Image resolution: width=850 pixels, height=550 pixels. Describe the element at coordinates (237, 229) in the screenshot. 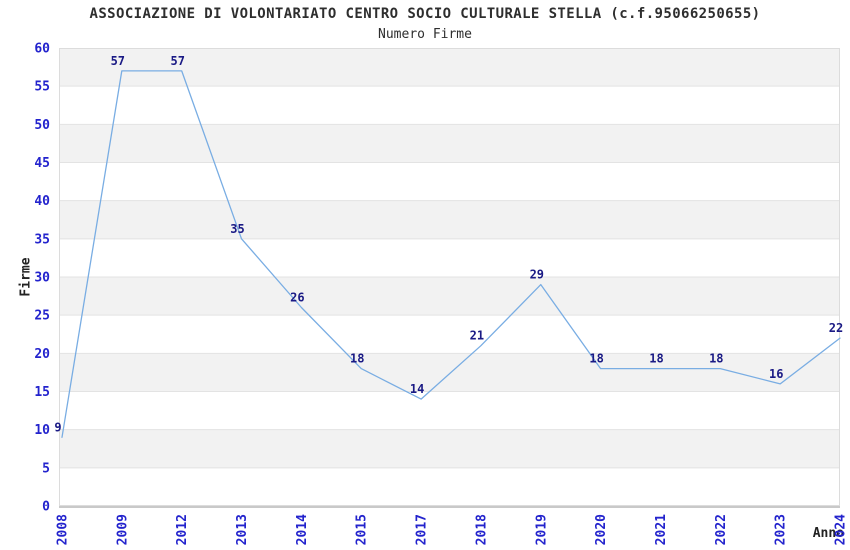

I see `value-label: 35` at that location.